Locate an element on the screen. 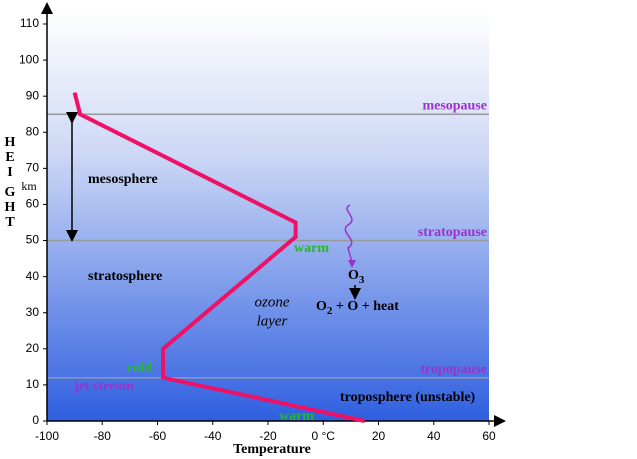 The width and height of the screenshot is (637, 459). reactant-subscript: 3 is located at coordinates (362, 280).